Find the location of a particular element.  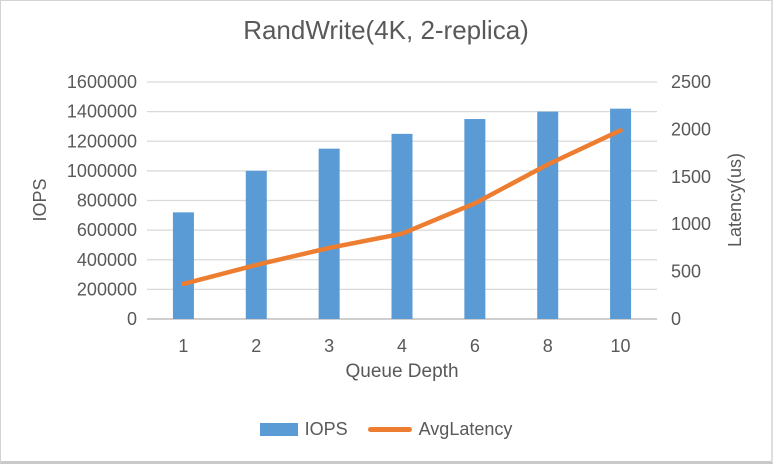

left-axis-tick-label: 400000 is located at coordinates (107, 260).